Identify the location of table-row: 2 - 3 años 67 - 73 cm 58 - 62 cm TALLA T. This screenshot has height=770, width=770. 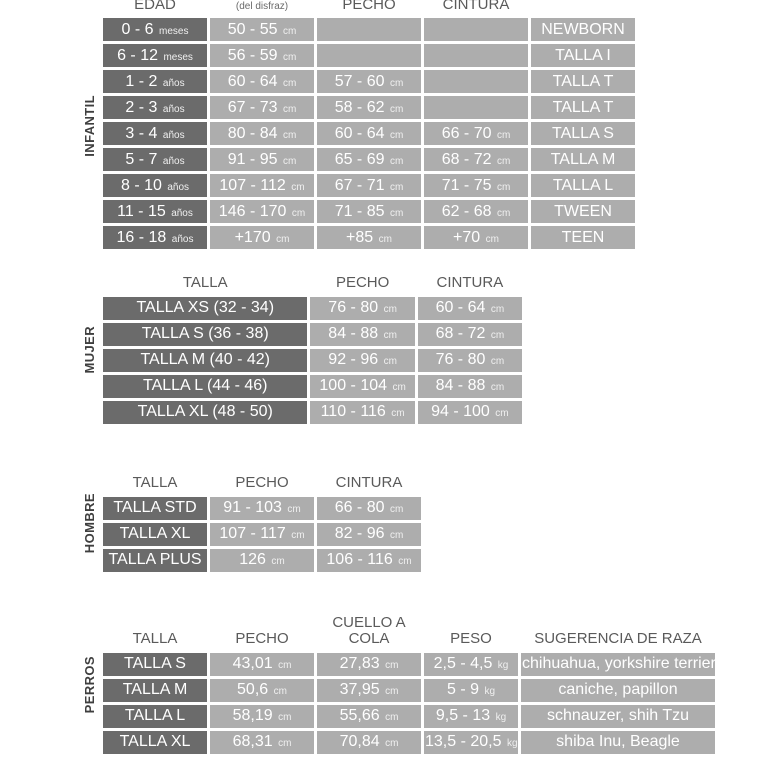
(369, 108).